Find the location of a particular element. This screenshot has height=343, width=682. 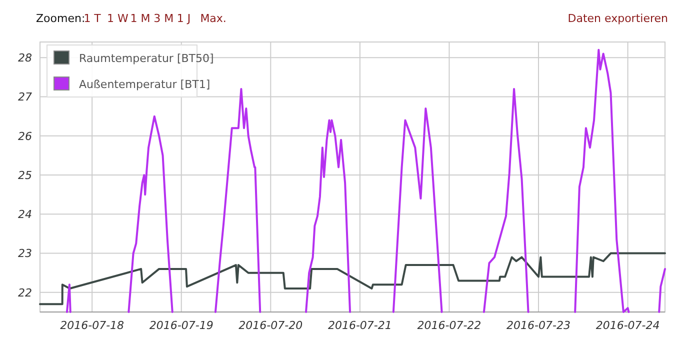

y-tick-label: 26 is located at coordinates (25, 136).